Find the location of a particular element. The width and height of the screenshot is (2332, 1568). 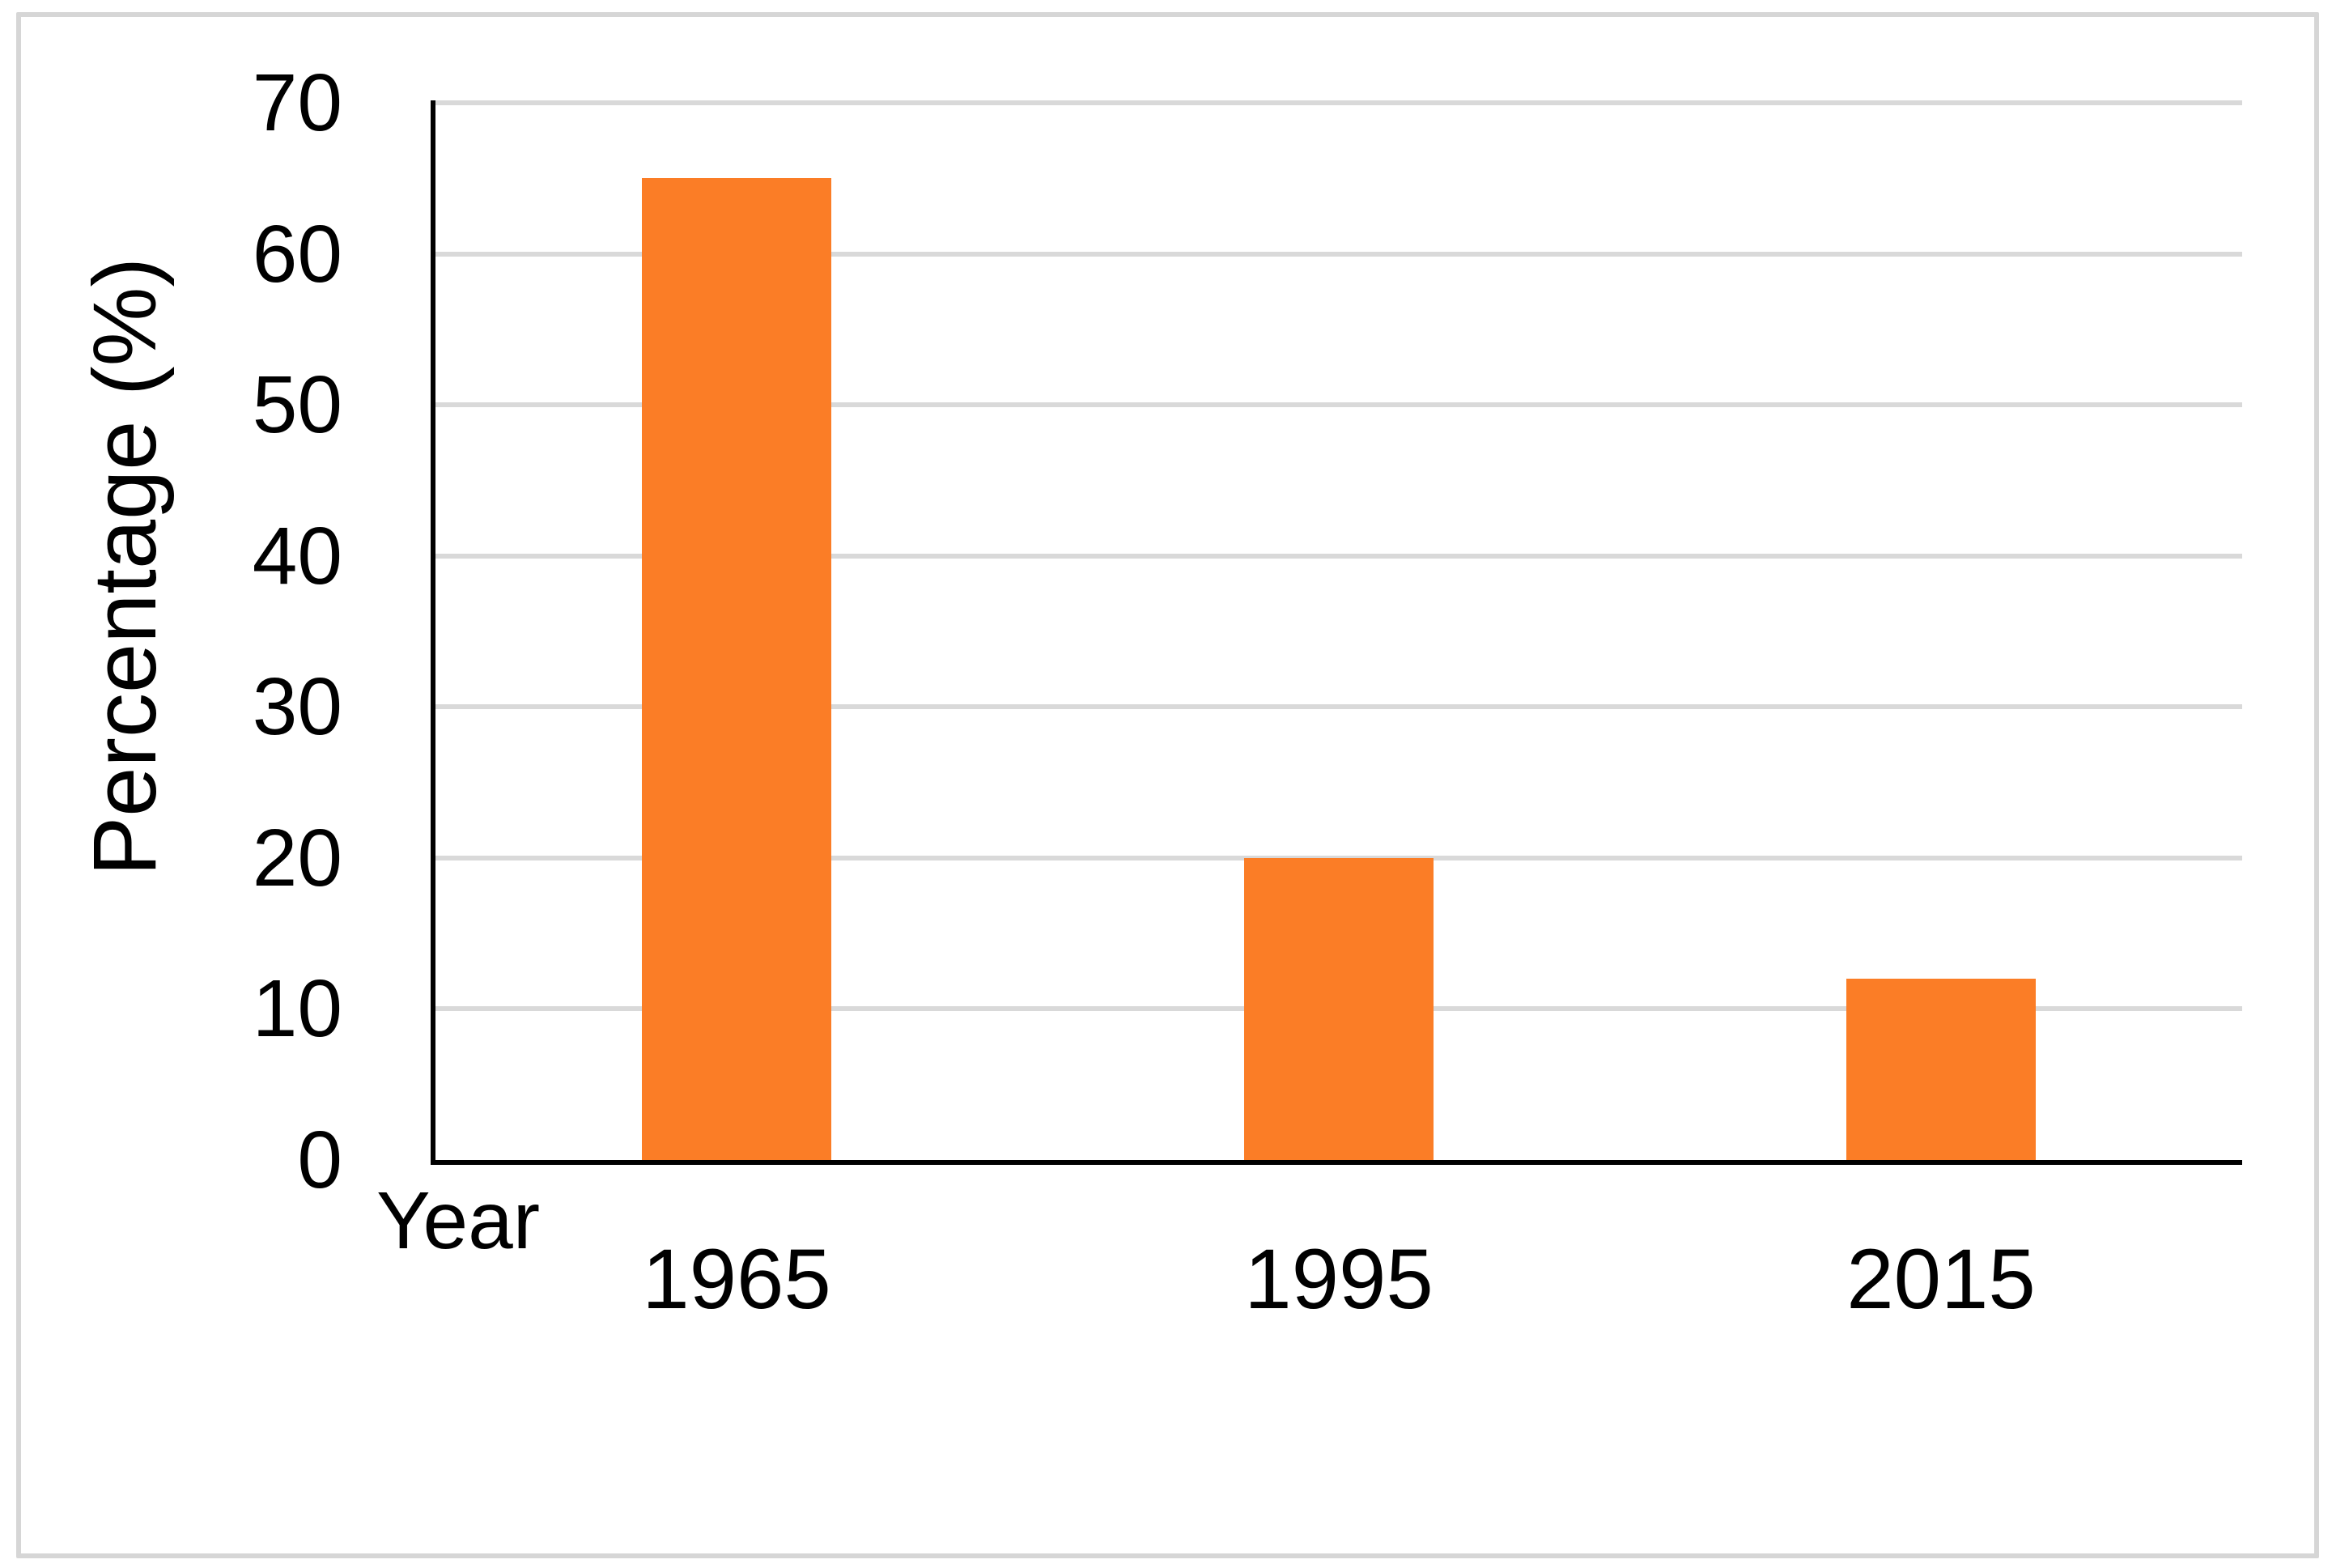

y-tick-label-0: 0 is located at coordinates (319, 1160).